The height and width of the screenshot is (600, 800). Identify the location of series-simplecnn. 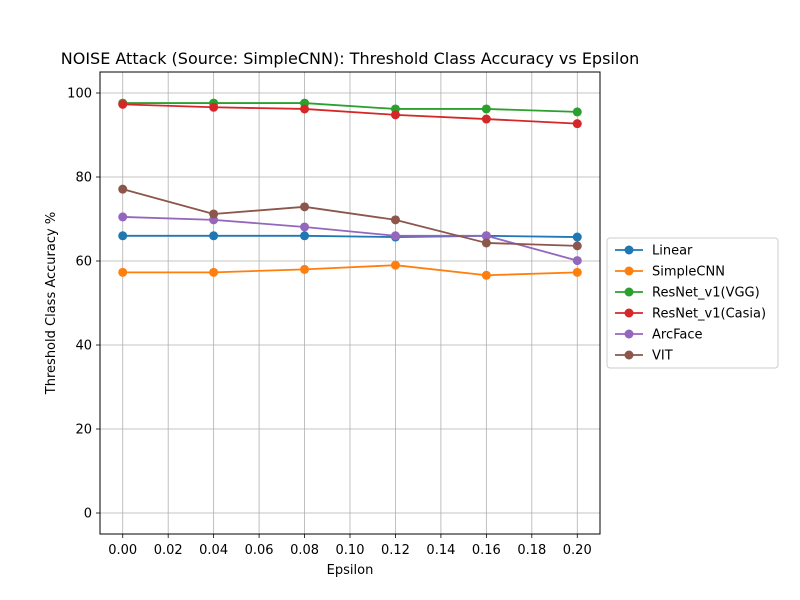
(350, 270).